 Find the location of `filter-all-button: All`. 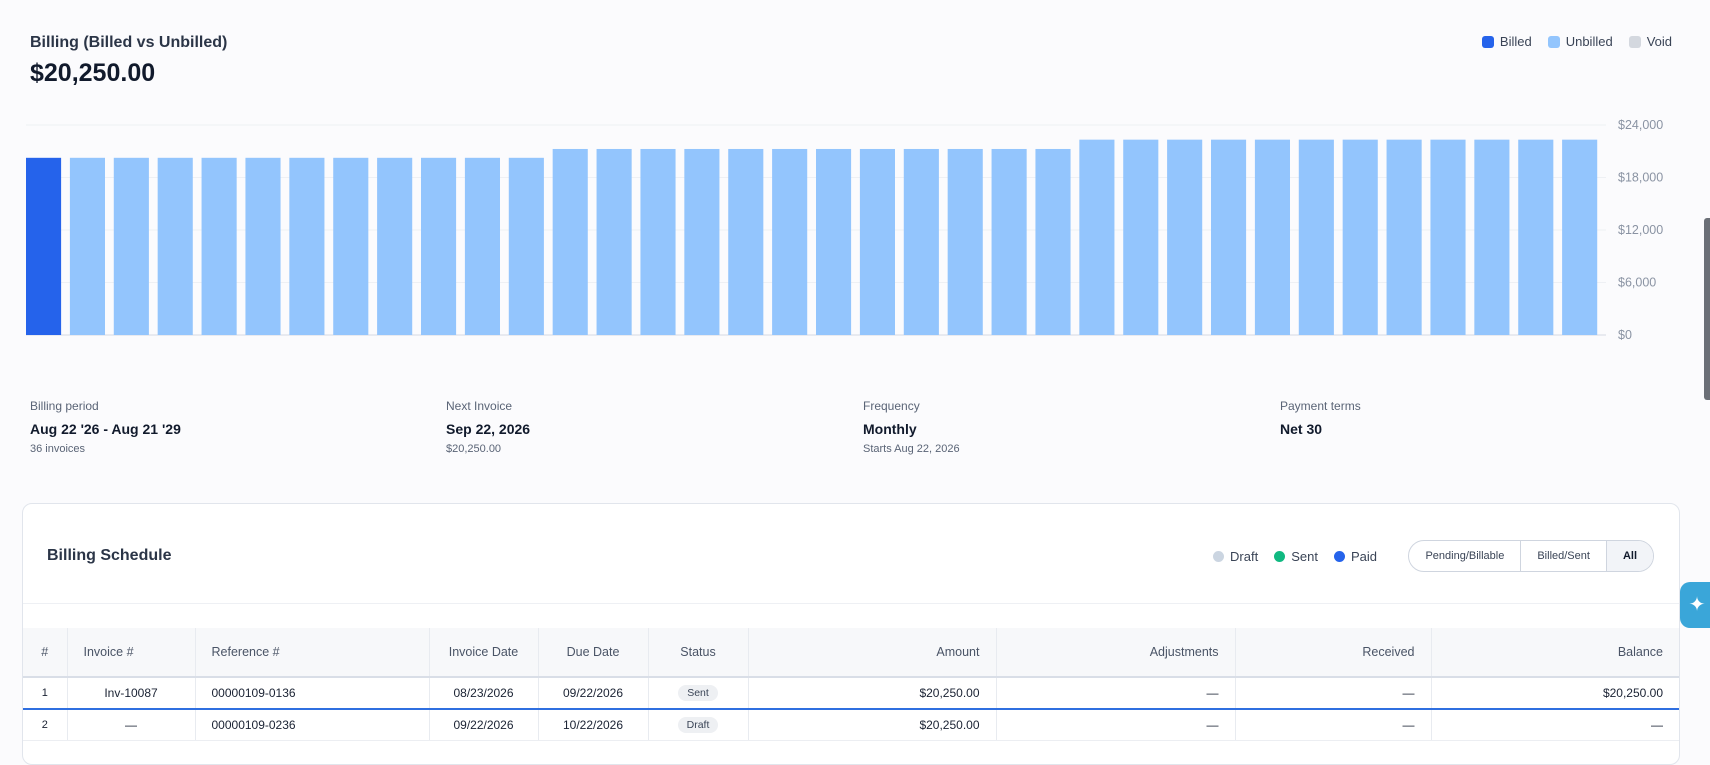

filter-all-button: All is located at coordinates (1629, 556).